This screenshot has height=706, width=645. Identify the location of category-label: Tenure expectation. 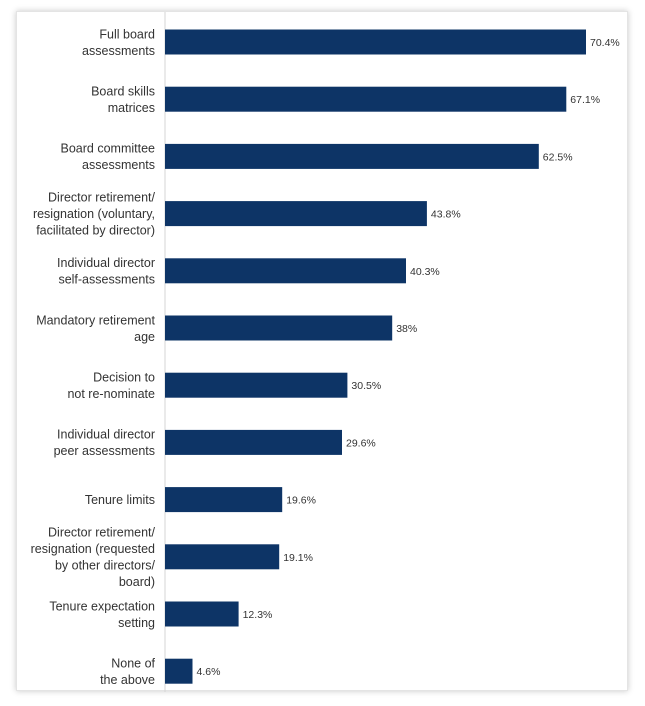
(102, 606).